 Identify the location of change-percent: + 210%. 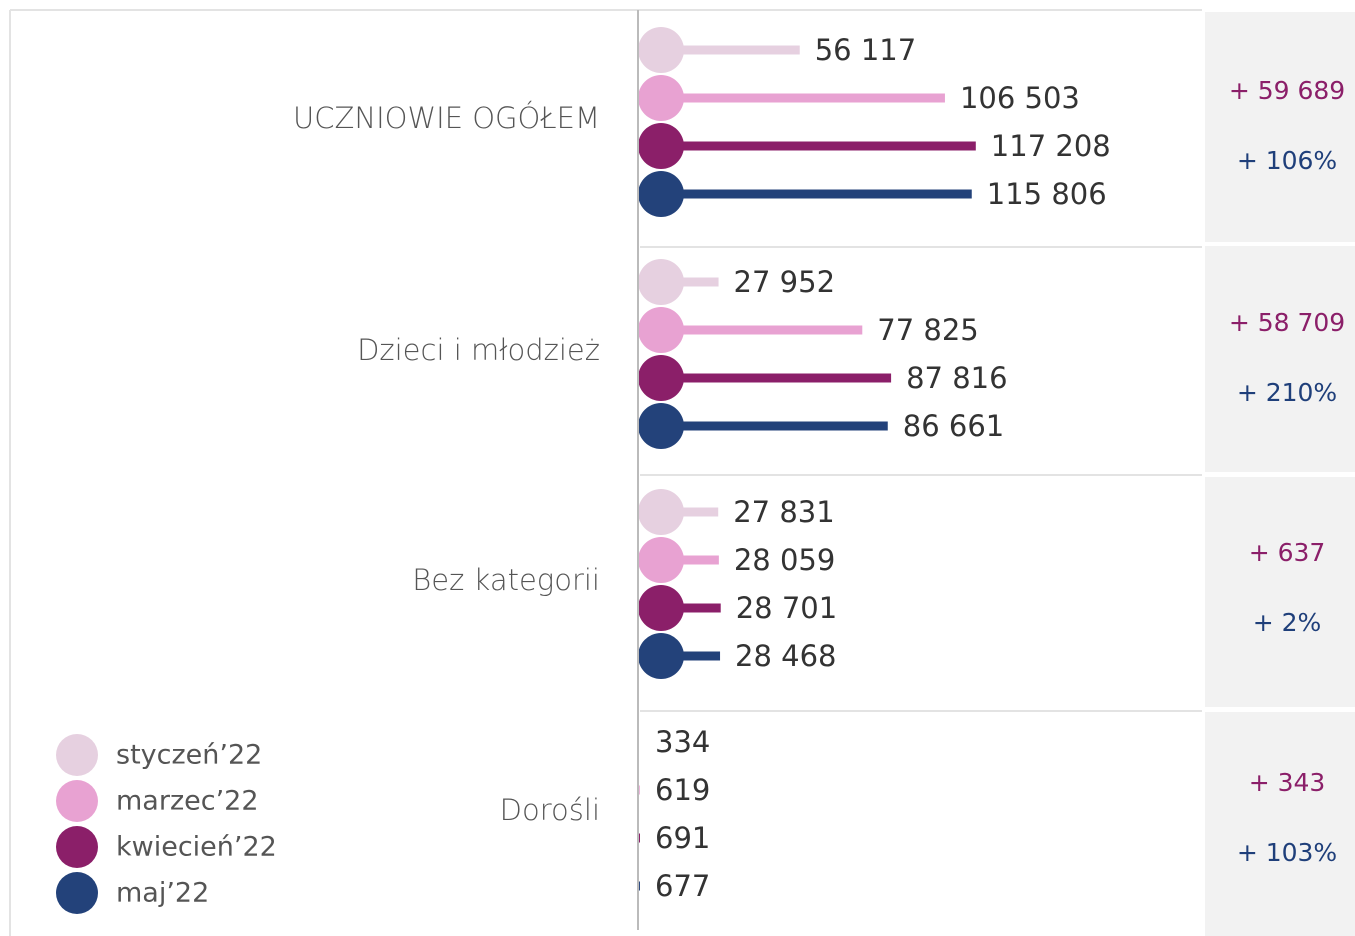
(1287, 392).